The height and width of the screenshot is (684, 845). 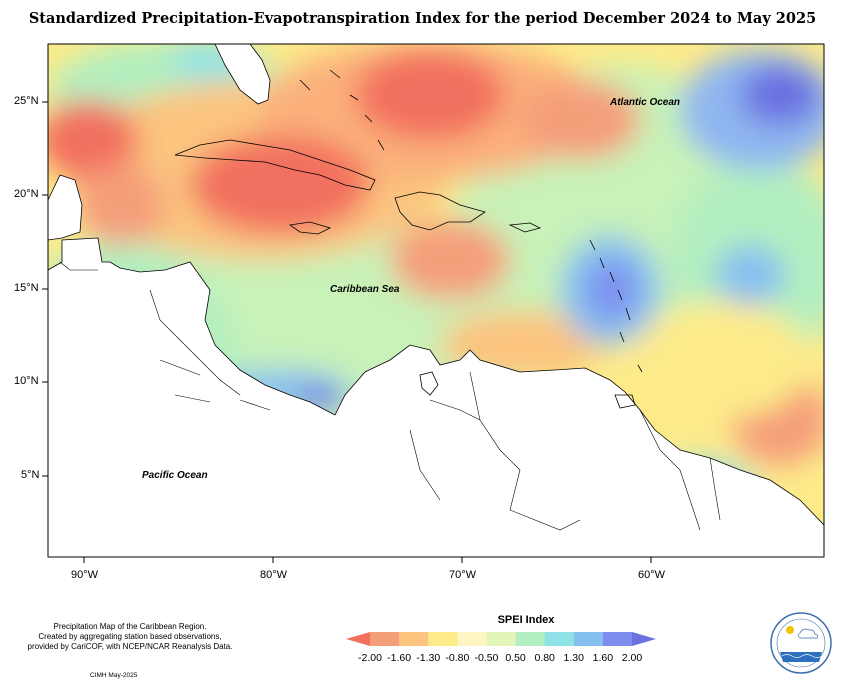 What do you see at coordinates (26, 101) in the screenshot?
I see `lat-label-25n: 25°N` at bounding box center [26, 101].